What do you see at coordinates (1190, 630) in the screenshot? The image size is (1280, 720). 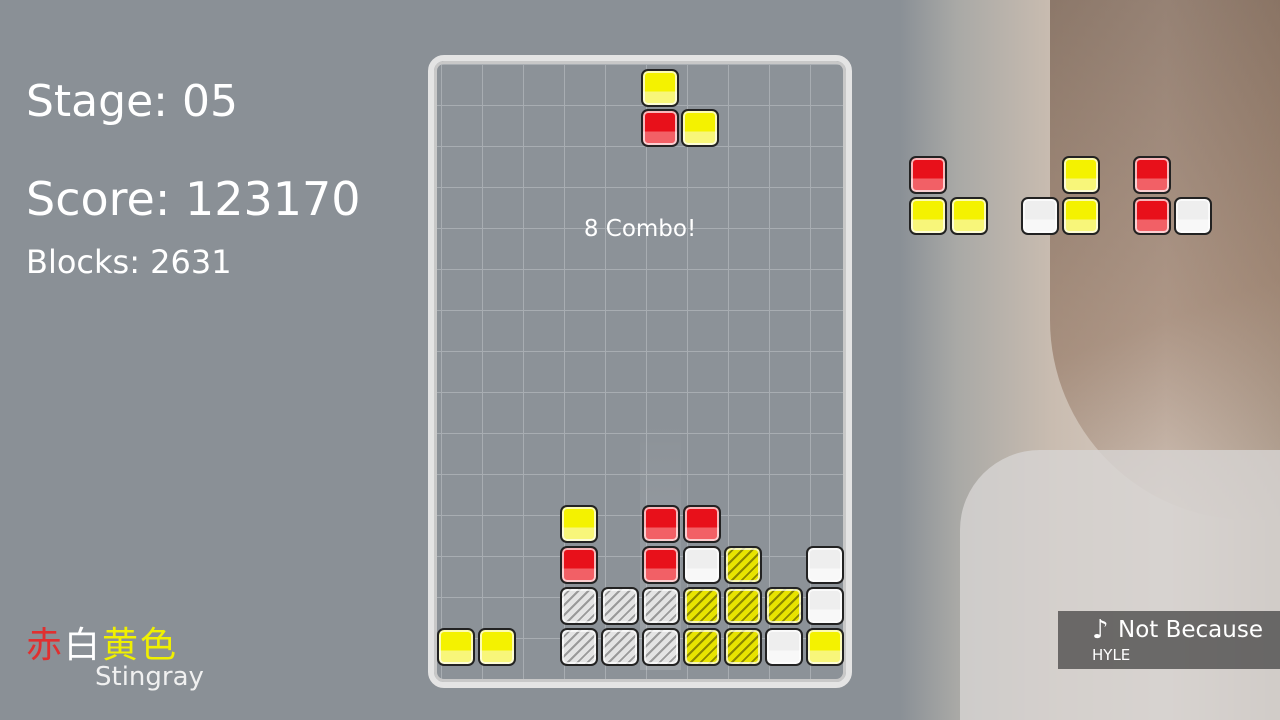 I see `song-title: Not Because` at bounding box center [1190, 630].